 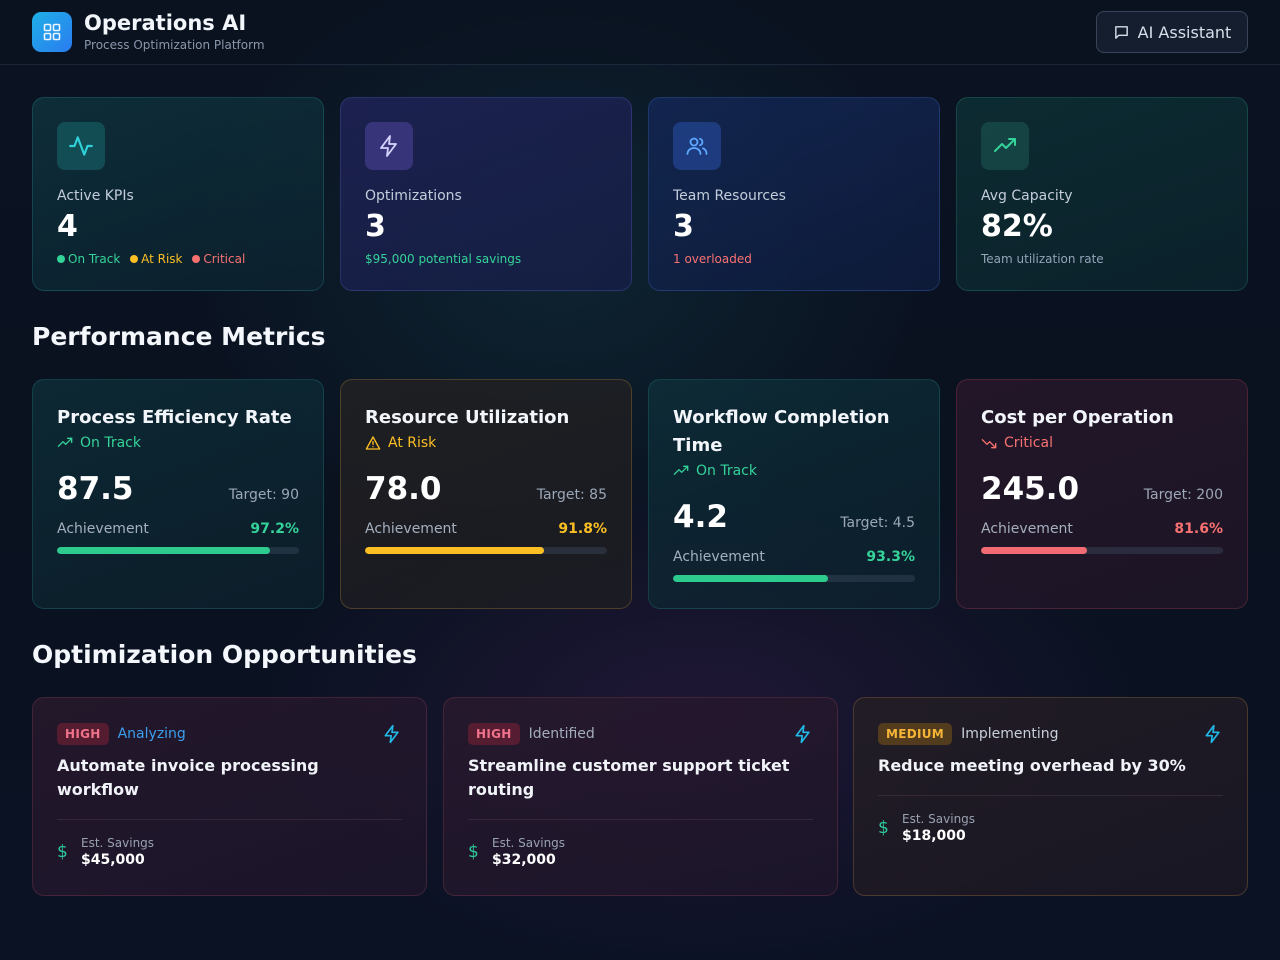 I want to click on metric-value: 87.5, so click(x=95, y=489).